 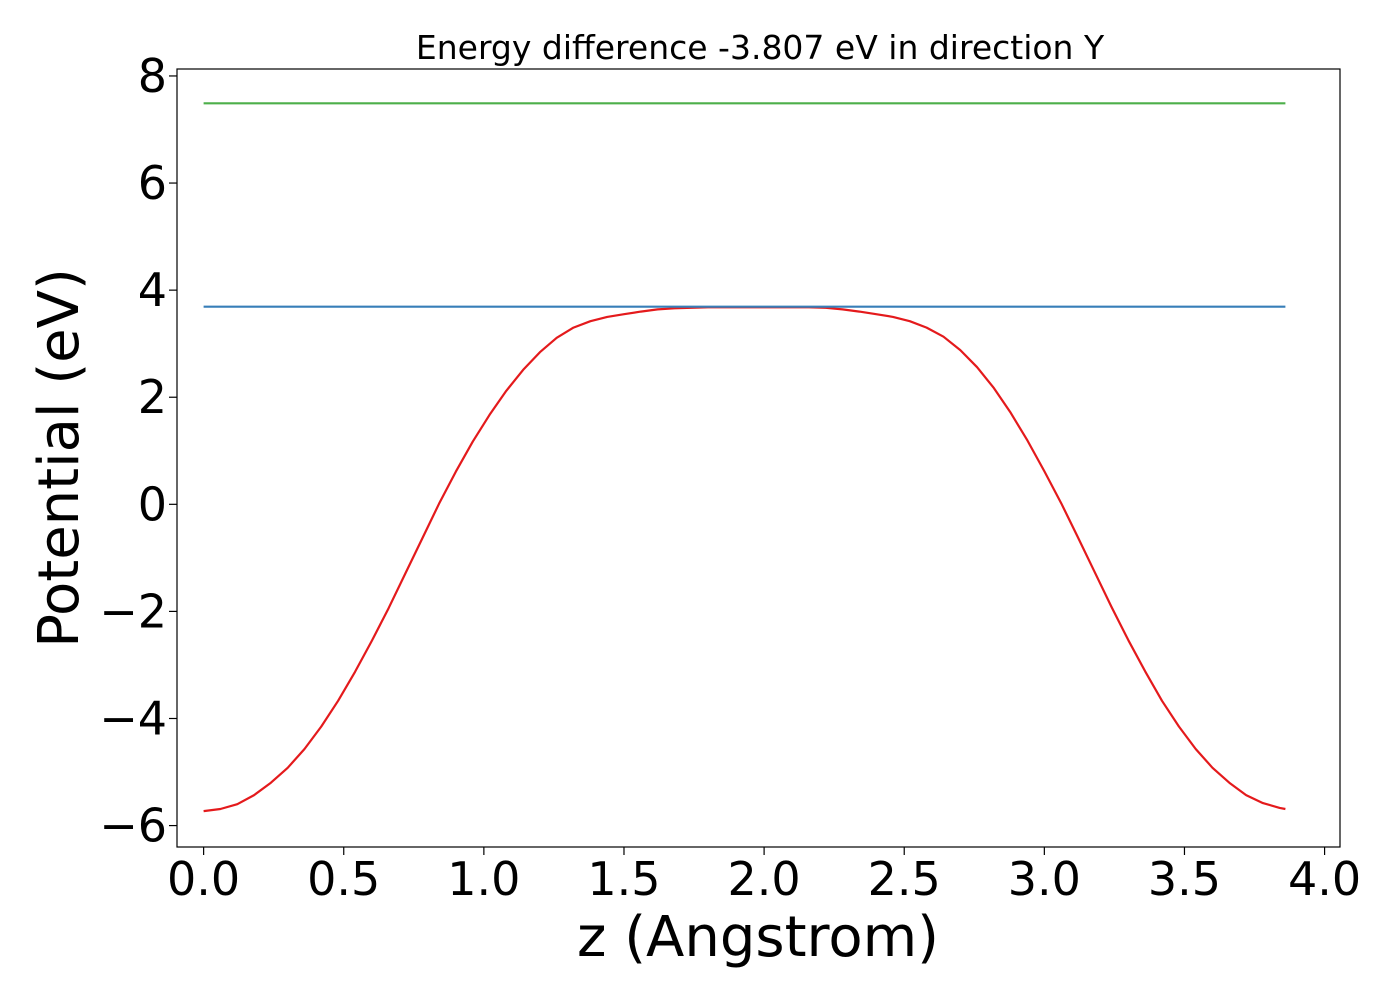 I want to click on x-tick-label: 3.5, so click(x=1184, y=879).